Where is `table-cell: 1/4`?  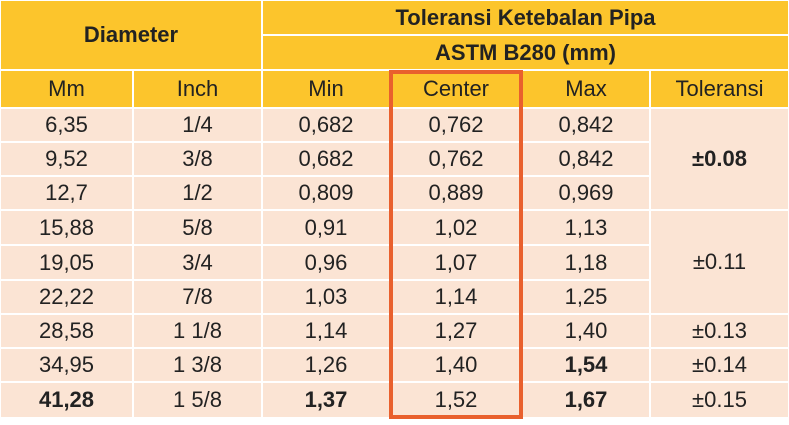
table-cell: 1/4 is located at coordinates (197, 125).